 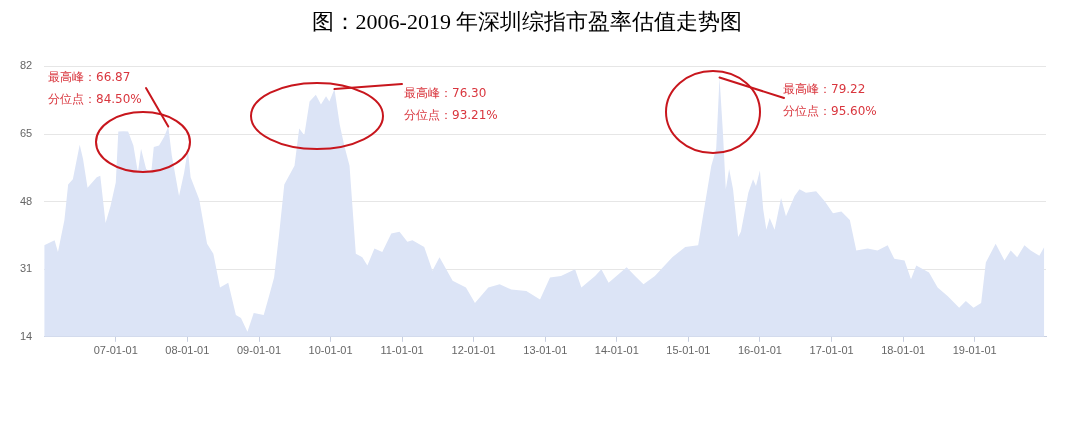 What do you see at coordinates (89, 77) in the screenshot?
I see `annotation: 最高峰：66.87` at bounding box center [89, 77].